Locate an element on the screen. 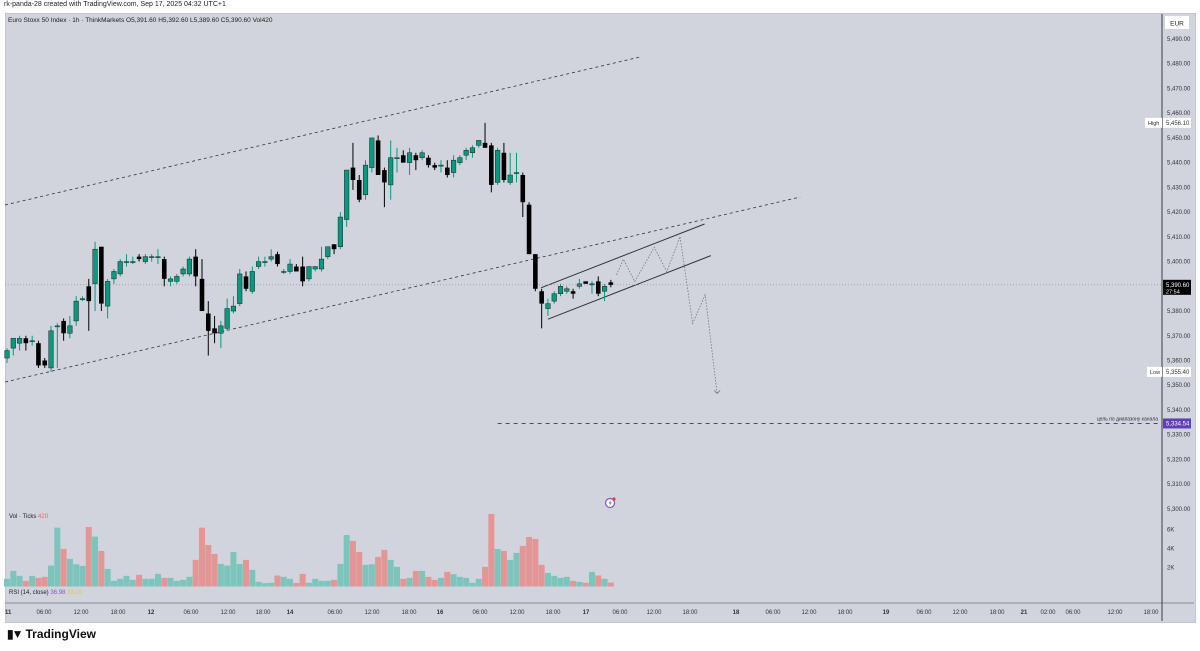  price-tick-label: 5,440.00 is located at coordinates (1179, 164).